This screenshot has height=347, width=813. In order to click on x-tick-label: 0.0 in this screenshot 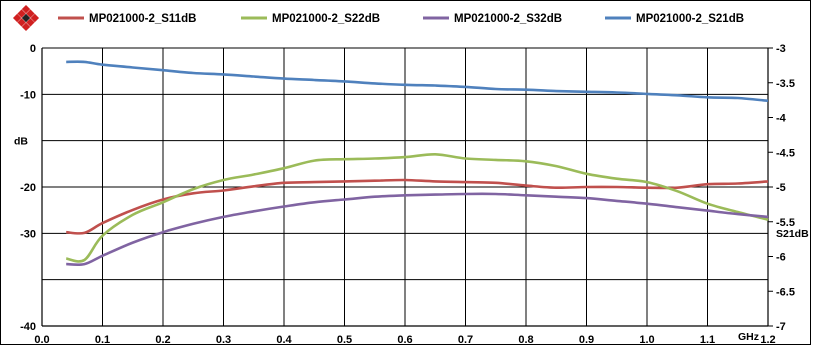, I will do `click(41, 340)`.